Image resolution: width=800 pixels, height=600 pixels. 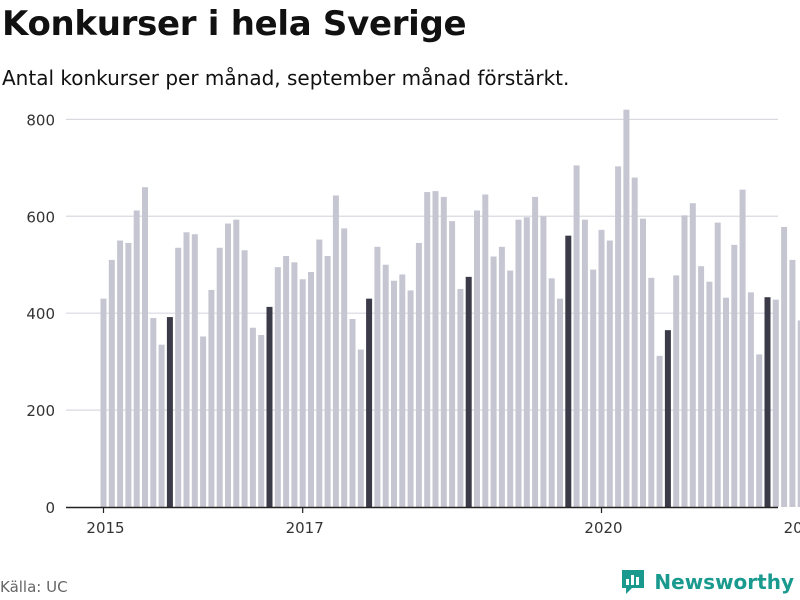 I want to click on x-tick-label: 2017, so click(x=305, y=528).